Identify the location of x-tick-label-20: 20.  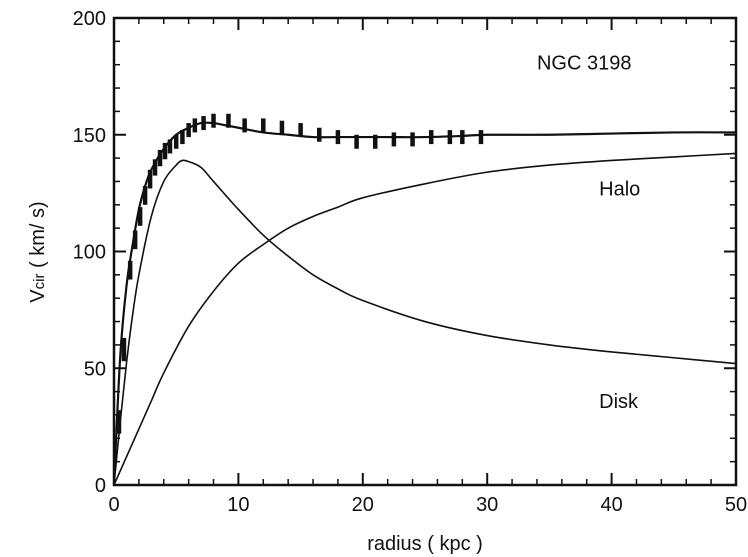
(363, 505).